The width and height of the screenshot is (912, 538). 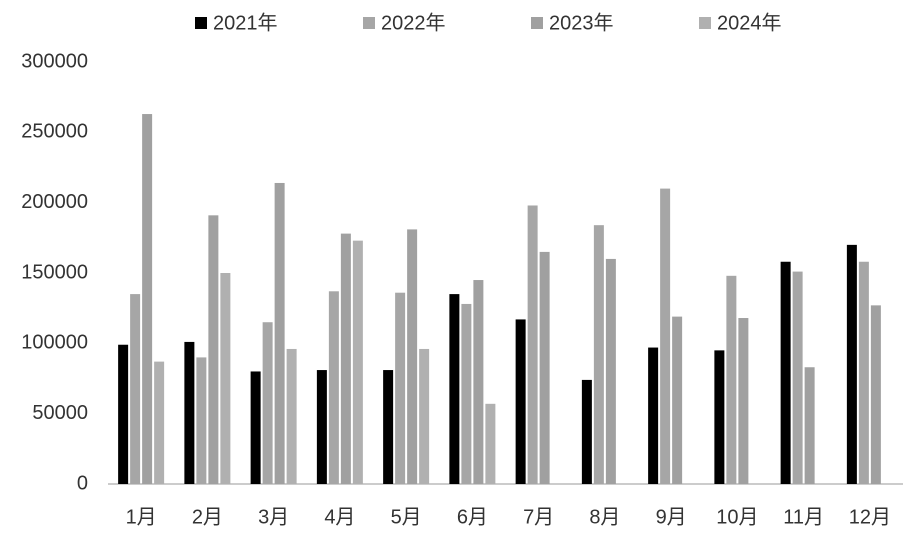 I want to click on x-tick-label: 4月, so click(x=339, y=517).